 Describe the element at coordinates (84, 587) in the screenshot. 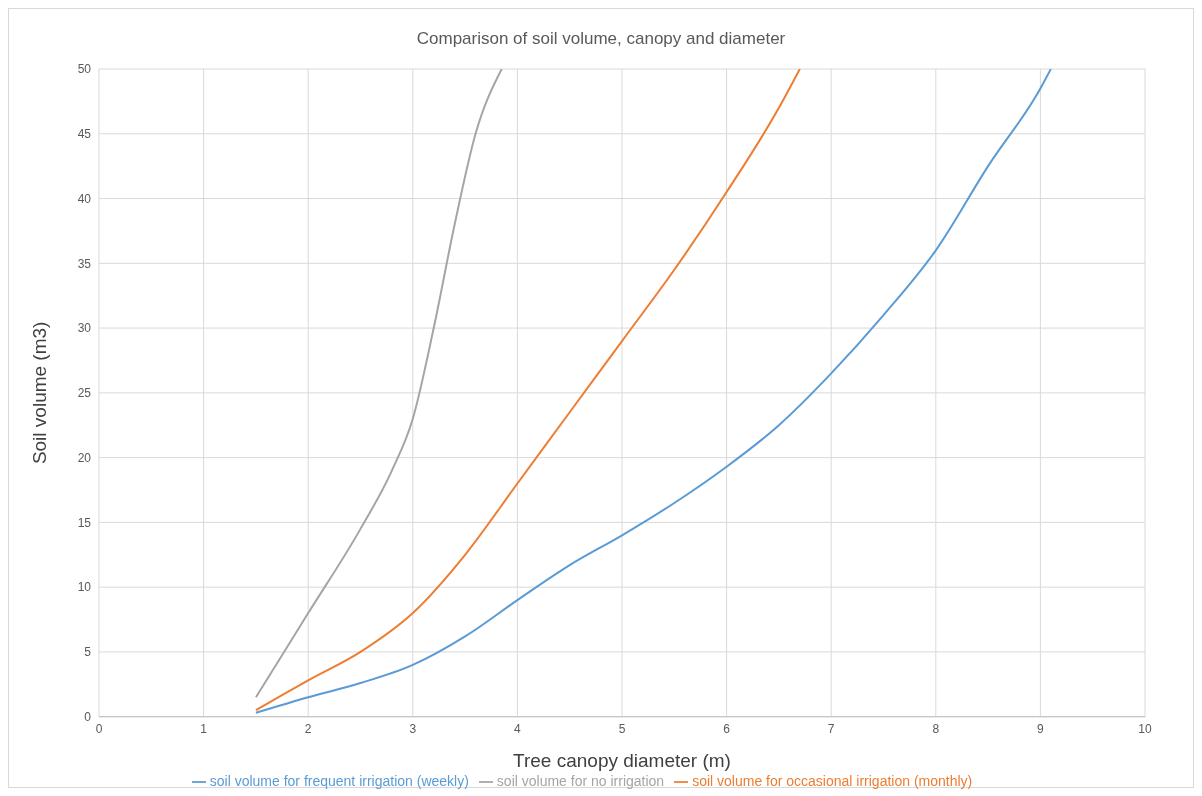

I see `y-tick-label: 10` at that location.